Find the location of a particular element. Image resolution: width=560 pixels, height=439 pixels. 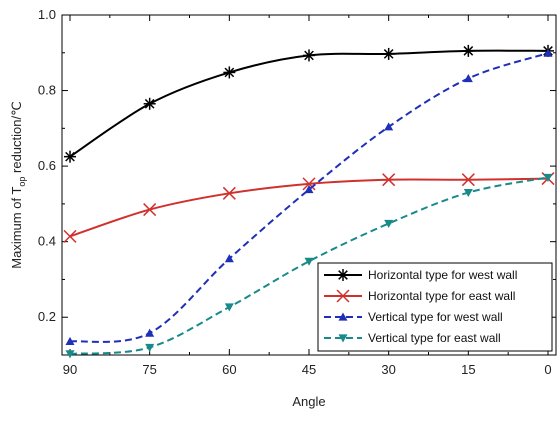

y-axis-label-subscript: op is located at coordinates (22, 182).